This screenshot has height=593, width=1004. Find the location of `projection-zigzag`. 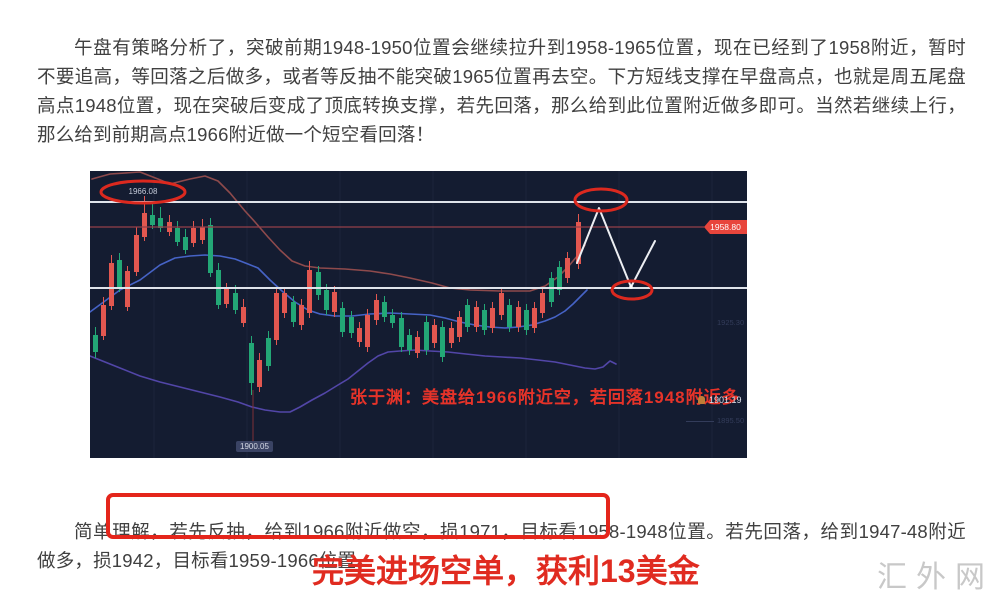

projection-zigzag is located at coordinates (616, 247).